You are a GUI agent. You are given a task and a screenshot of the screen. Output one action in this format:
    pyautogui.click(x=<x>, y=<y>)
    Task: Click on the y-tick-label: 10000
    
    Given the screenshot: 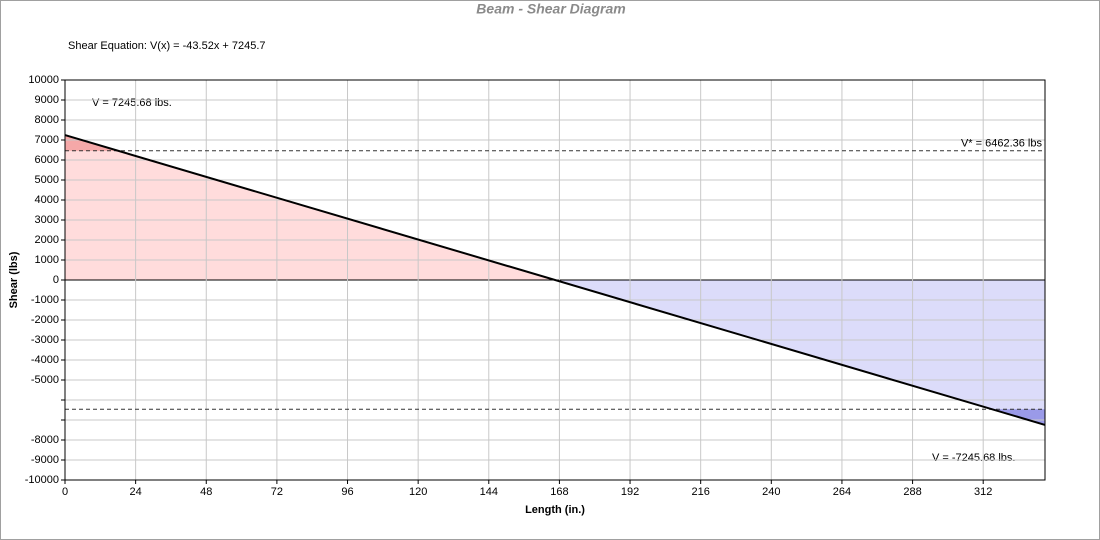 What is the action you would take?
    pyautogui.click(x=43, y=80)
    